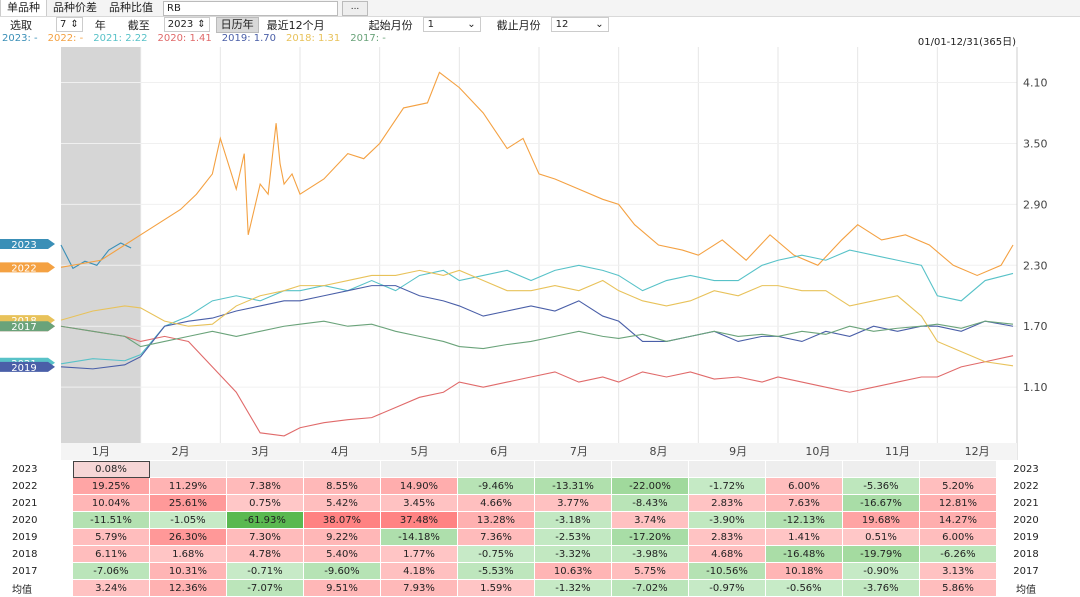  I want to click on pick-label: 选取, so click(21, 25).